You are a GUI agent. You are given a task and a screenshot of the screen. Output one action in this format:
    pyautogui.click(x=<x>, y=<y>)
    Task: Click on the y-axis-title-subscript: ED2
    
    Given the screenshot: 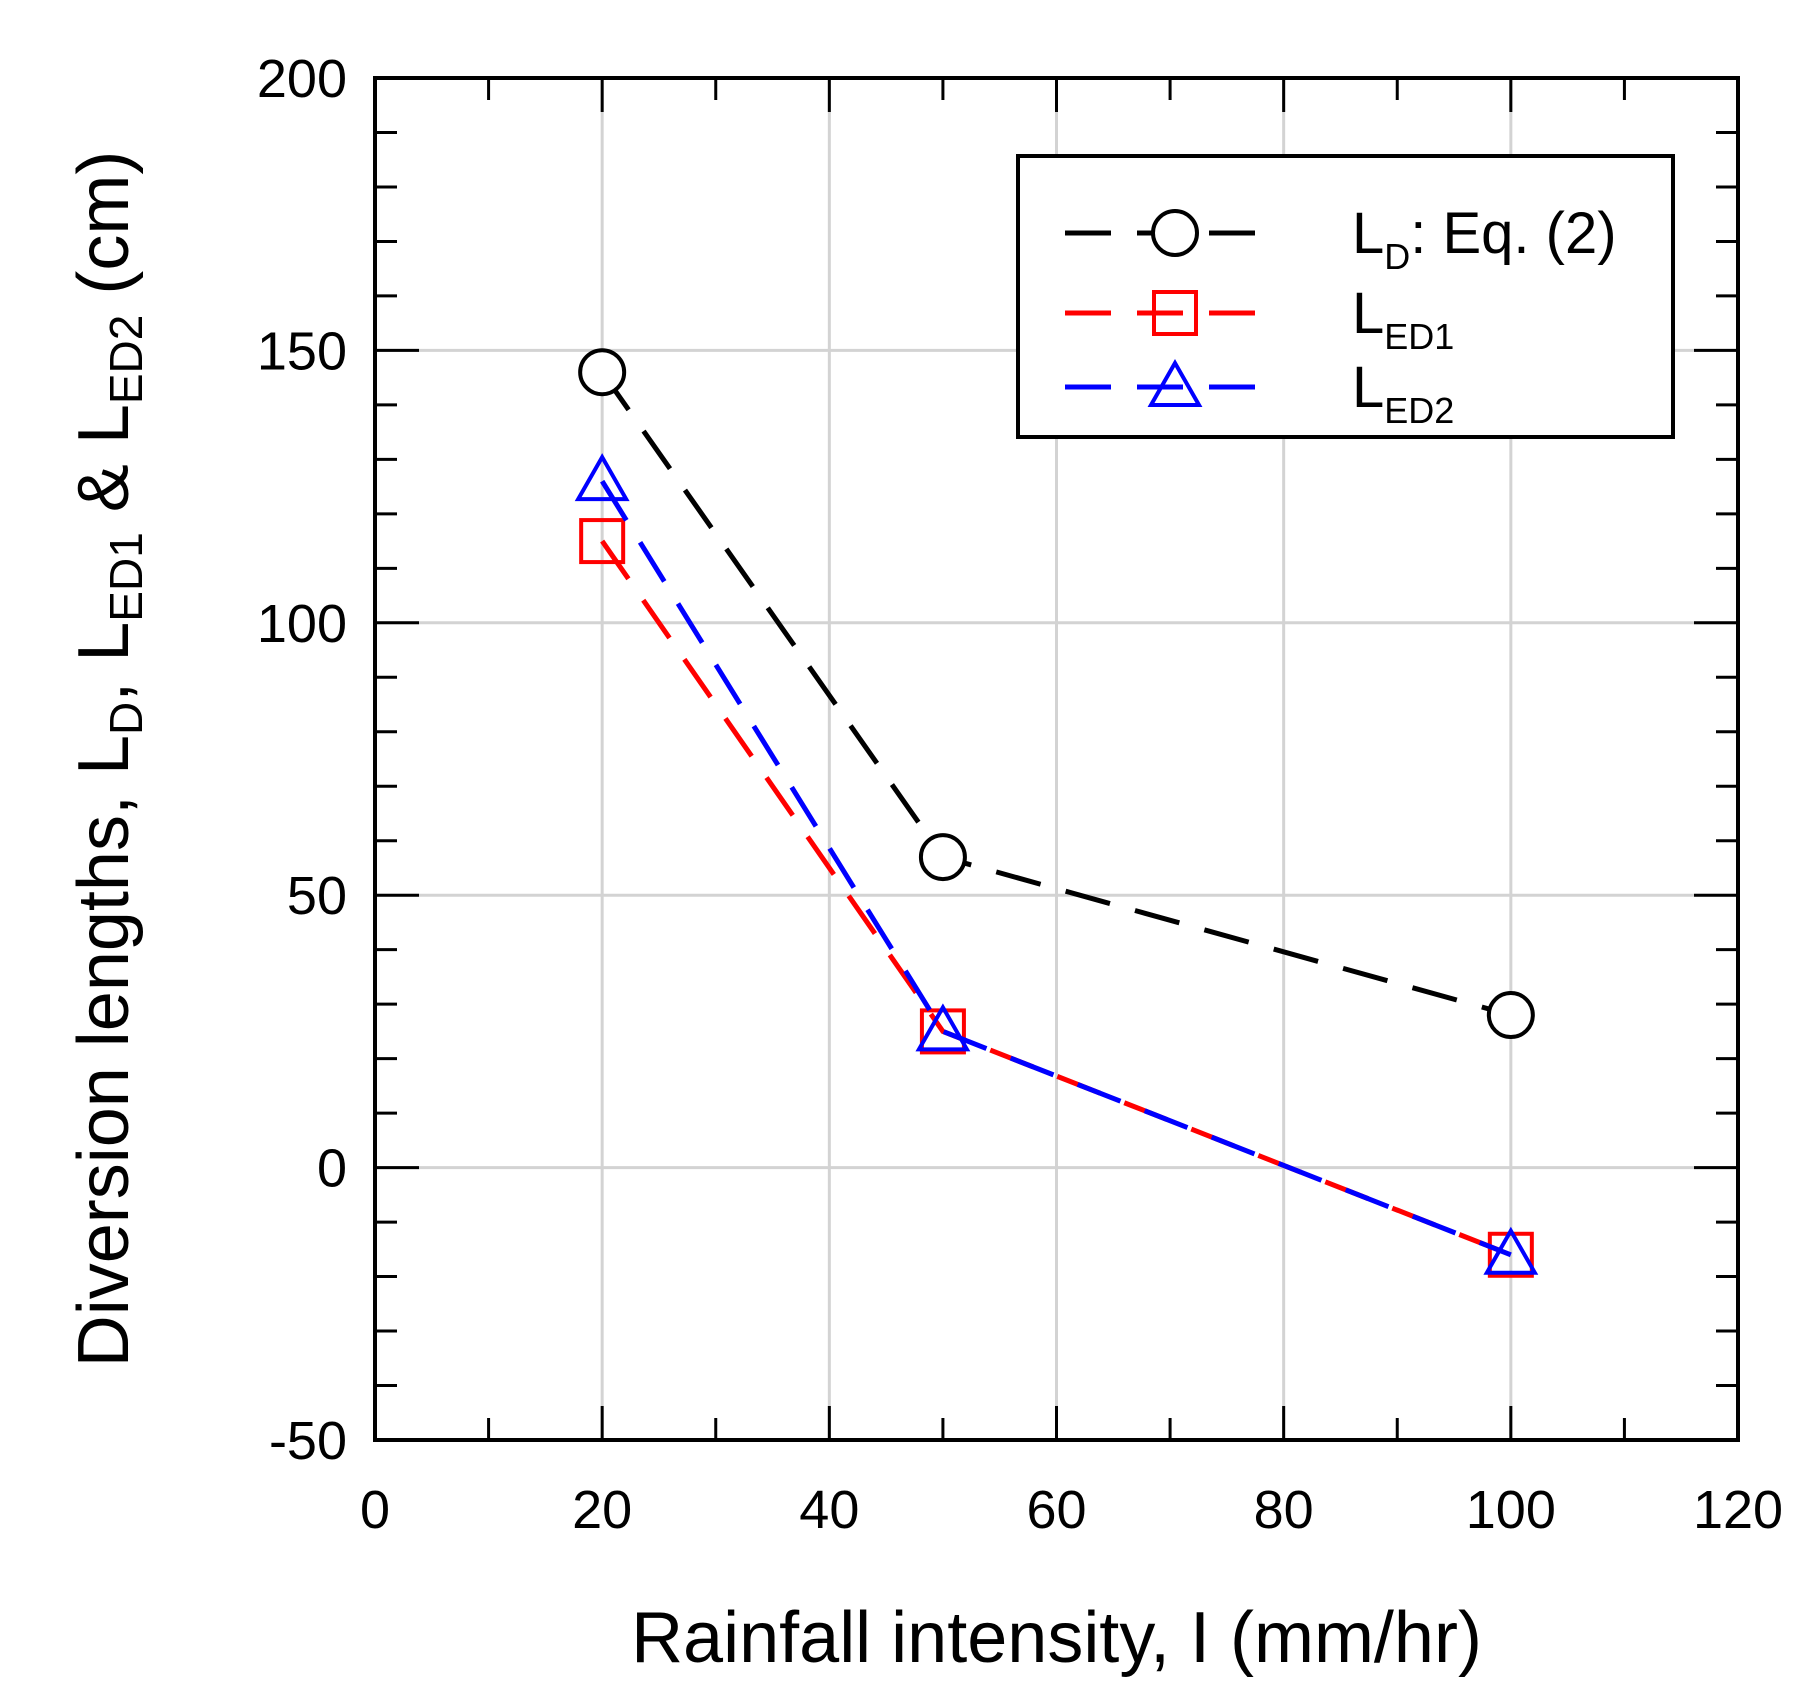 What is the action you would take?
    pyautogui.click(x=126, y=359)
    